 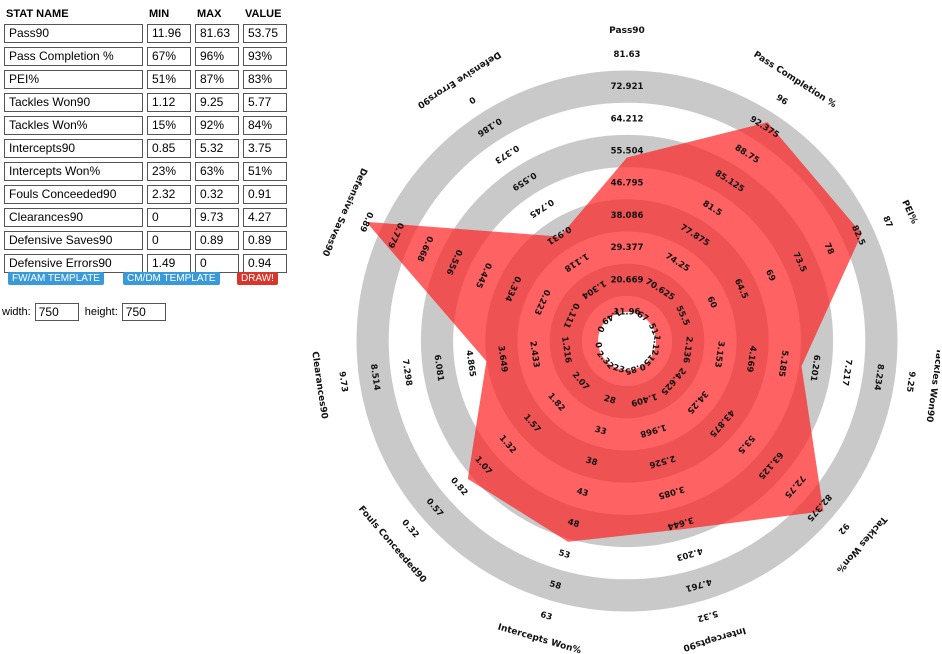 I want to click on radar-tick-label: 2.433, so click(x=534, y=354).